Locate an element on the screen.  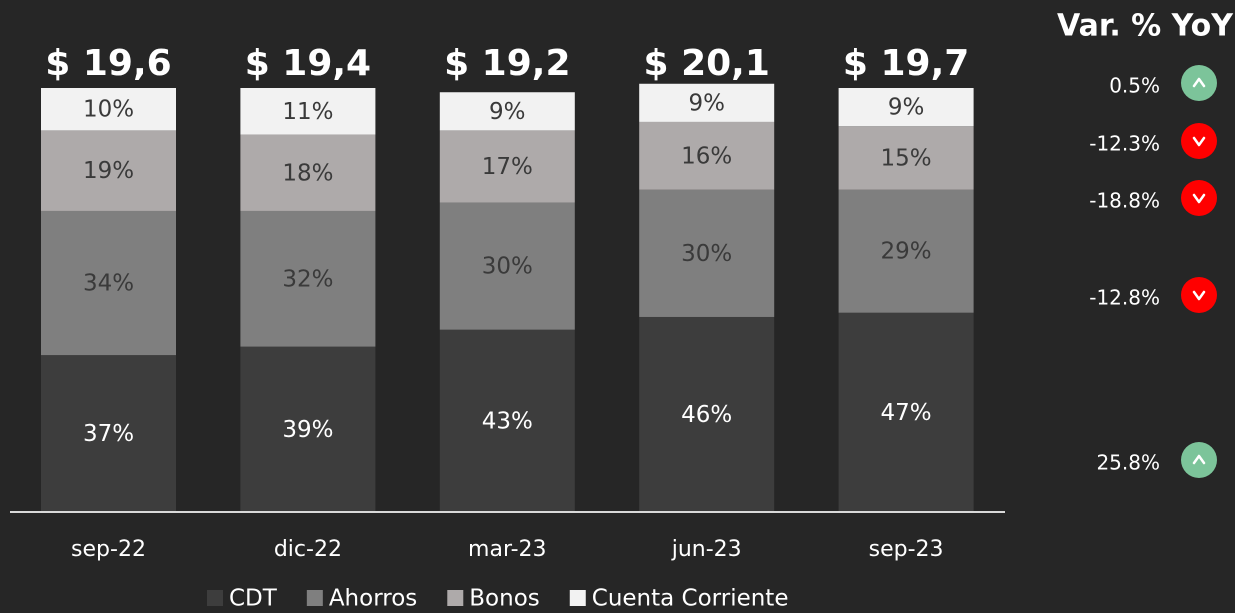
yoy-title: Var. % YoY is located at coordinates (1145, 26).